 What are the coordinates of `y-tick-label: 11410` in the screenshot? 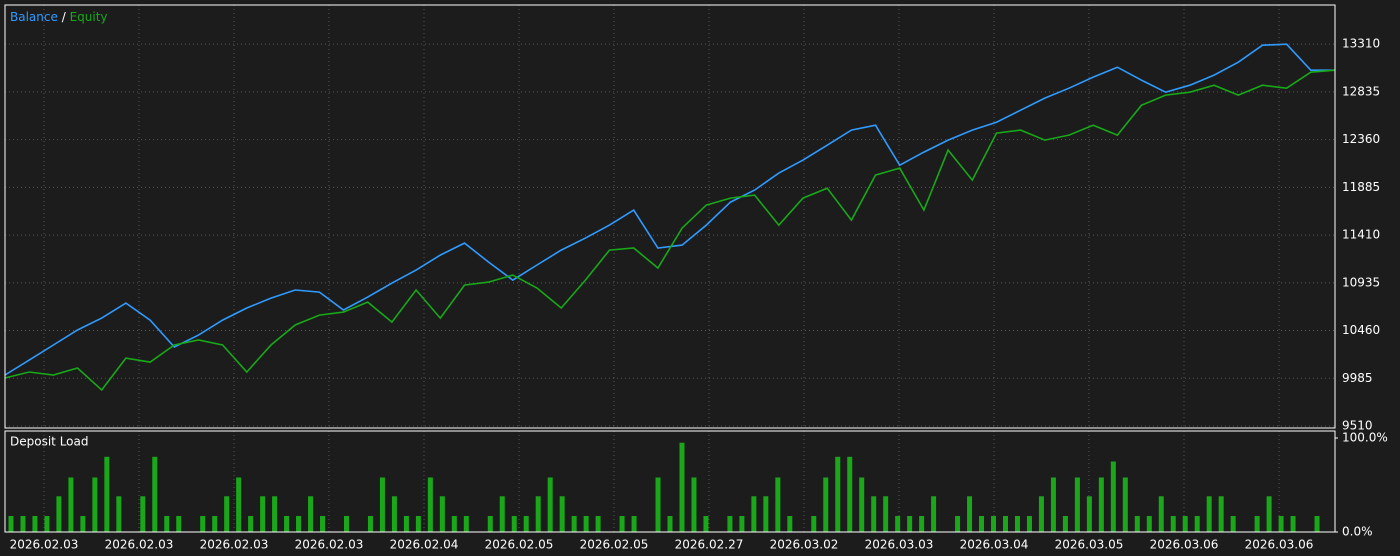 It's located at (1361, 235).